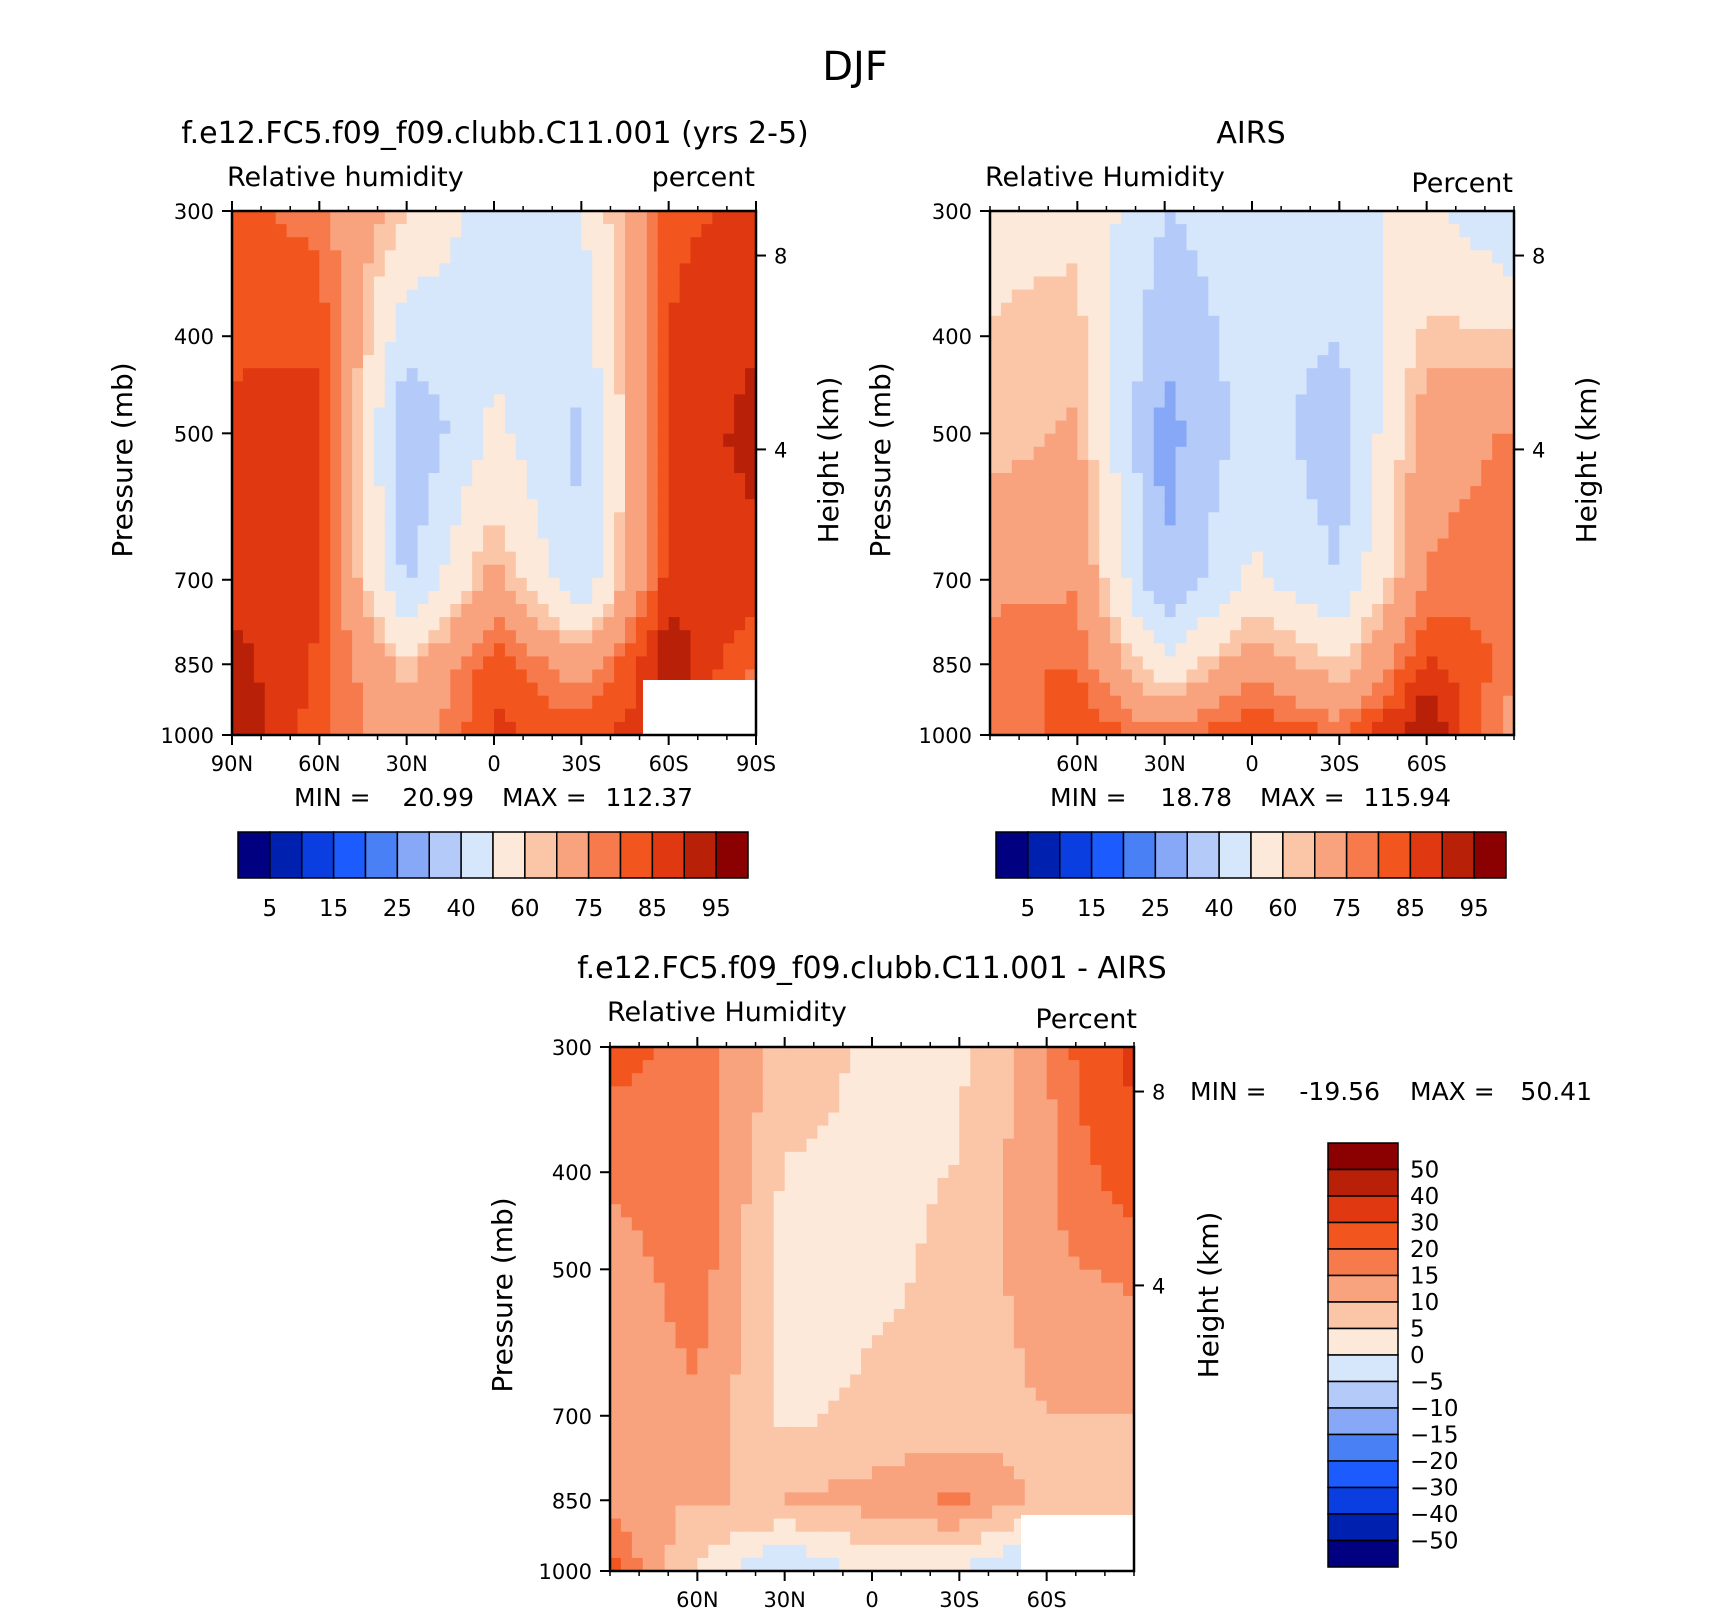 This screenshot has width=1710, height=1616. I want to click on colorbar-box, so click(604, 855).